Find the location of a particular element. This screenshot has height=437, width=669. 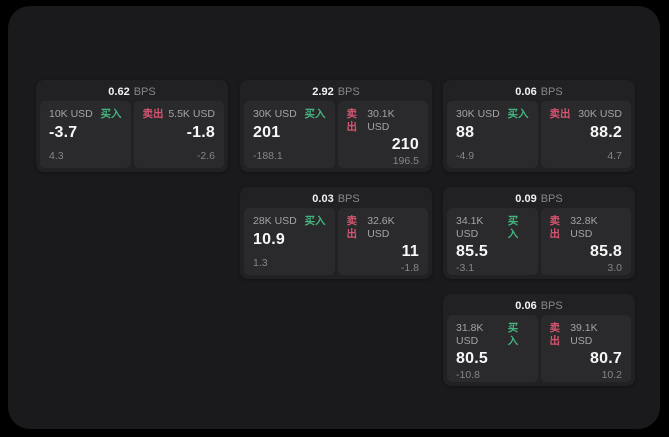

sell-panel: 卖出 5.5K USD -1.8 -2.6 is located at coordinates (178, 134).